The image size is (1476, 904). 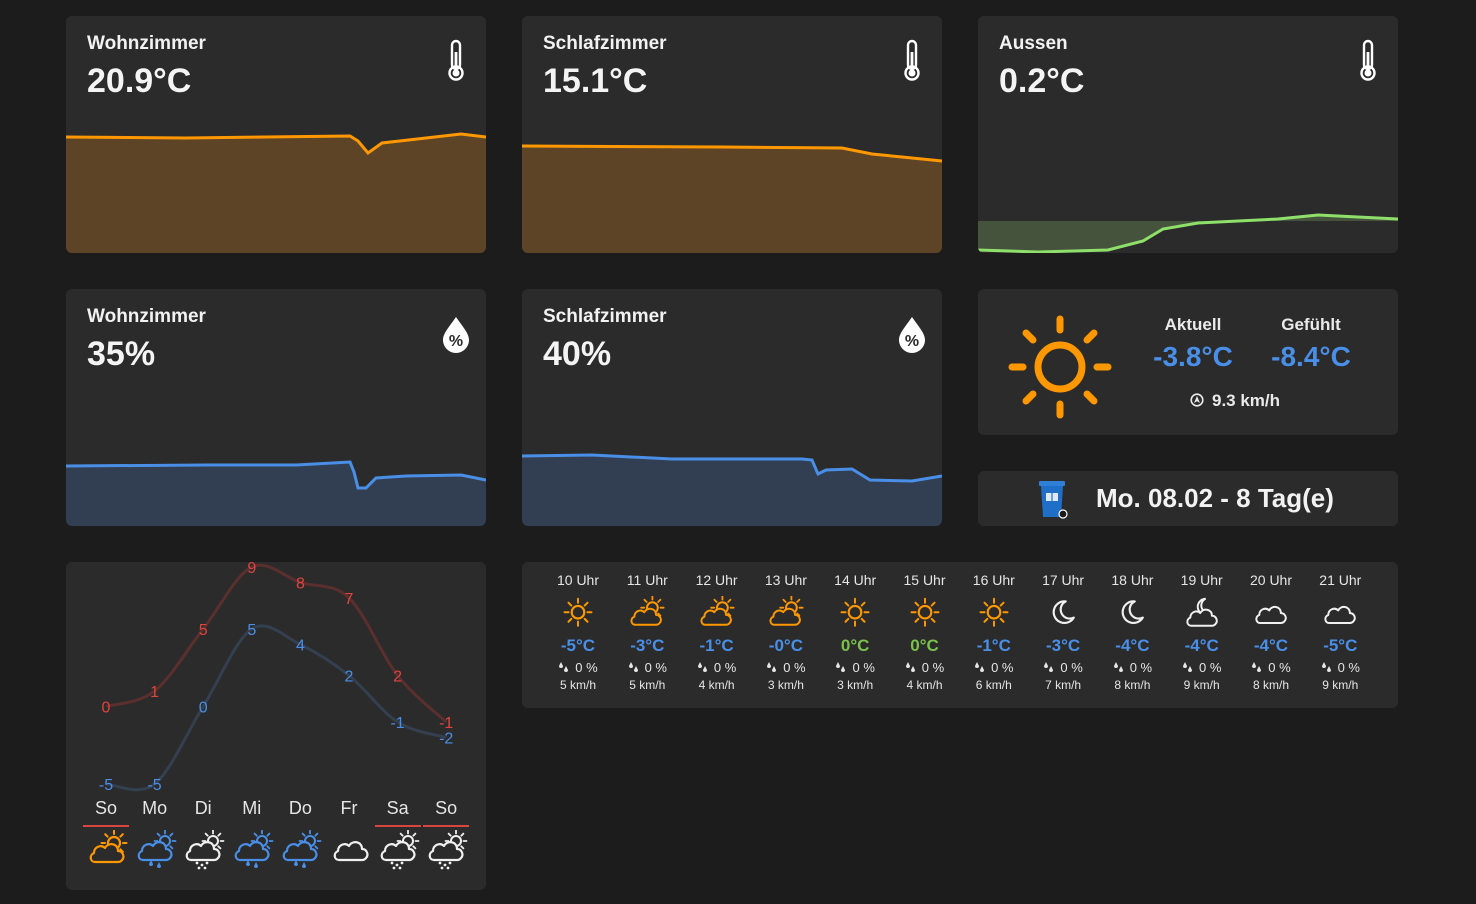 What do you see at coordinates (1063, 685) in the screenshot?
I see `hour-wind: 7 km/h` at bounding box center [1063, 685].